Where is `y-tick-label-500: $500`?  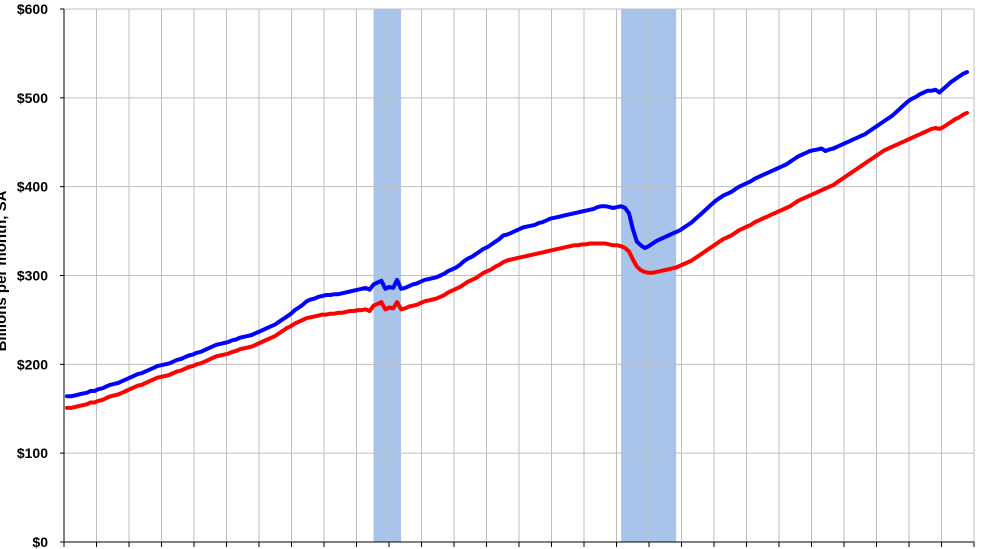 y-tick-label-500: $500 is located at coordinates (32, 98).